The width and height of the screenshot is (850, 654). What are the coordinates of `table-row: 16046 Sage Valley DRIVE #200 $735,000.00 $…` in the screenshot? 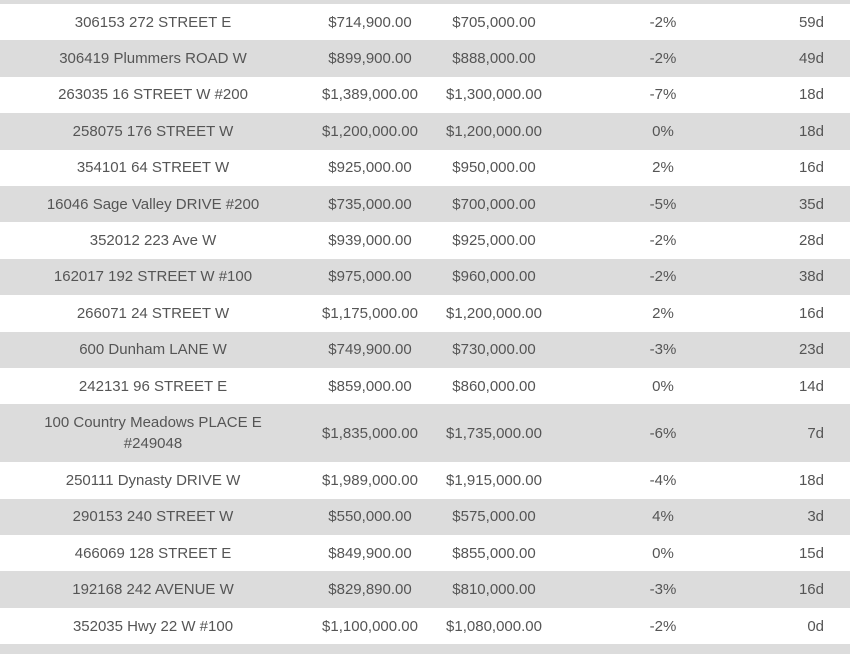 It's located at (425, 204).